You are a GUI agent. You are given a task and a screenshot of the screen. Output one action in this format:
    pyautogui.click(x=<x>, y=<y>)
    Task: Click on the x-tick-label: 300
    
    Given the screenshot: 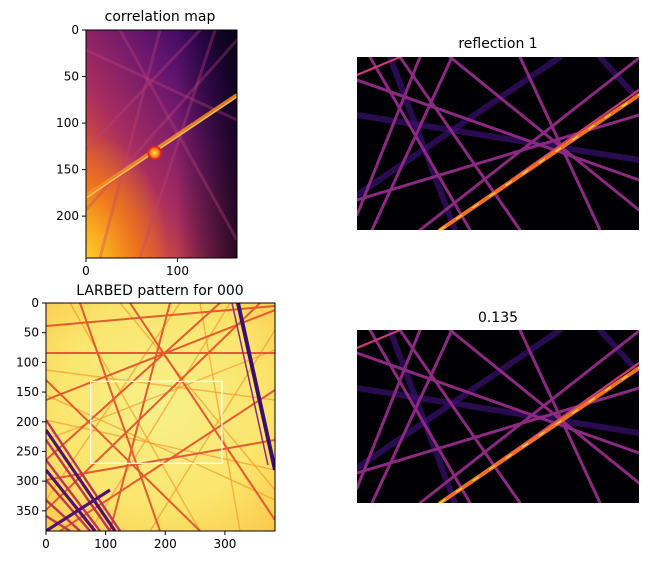 What is the action you would take?
    pyautogui.click(x=224, y=544)
    